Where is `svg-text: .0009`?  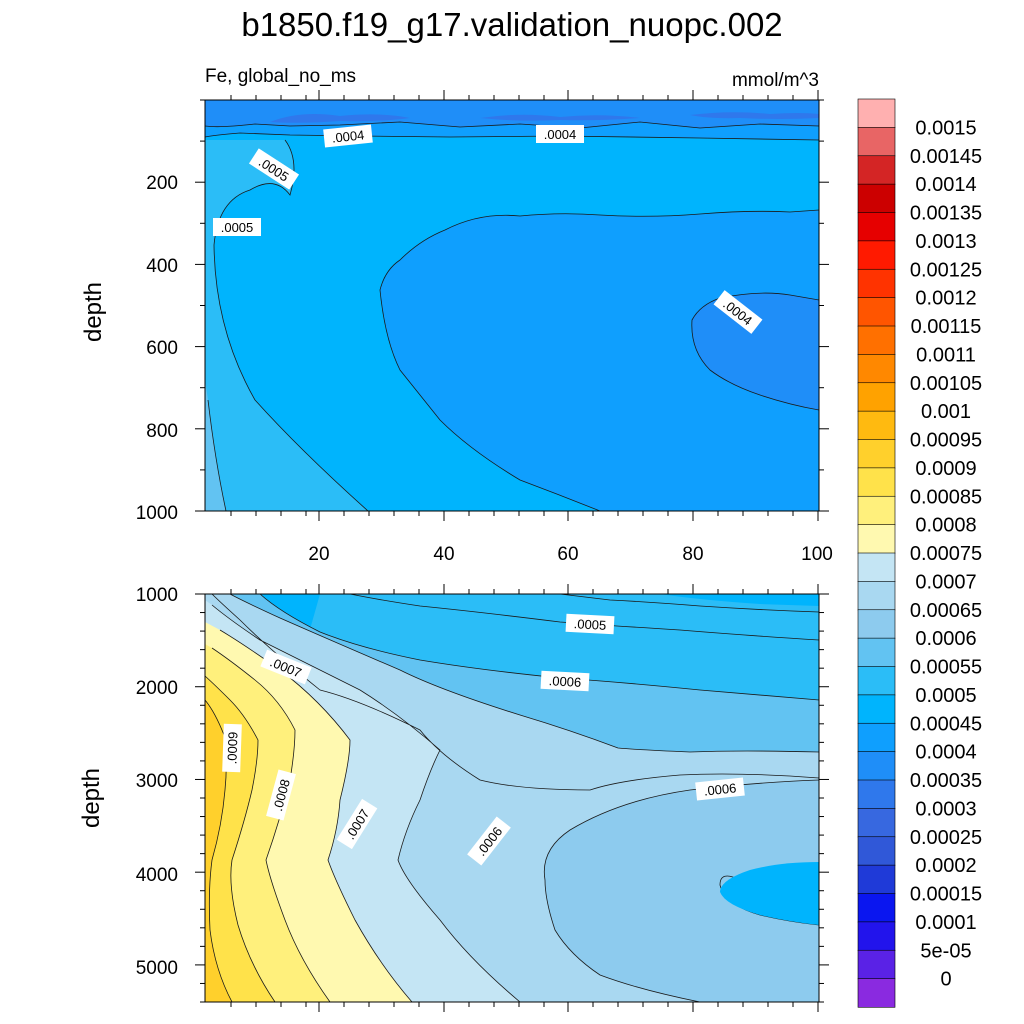 svg-text: .0009 is located at coordinates (232, 747).